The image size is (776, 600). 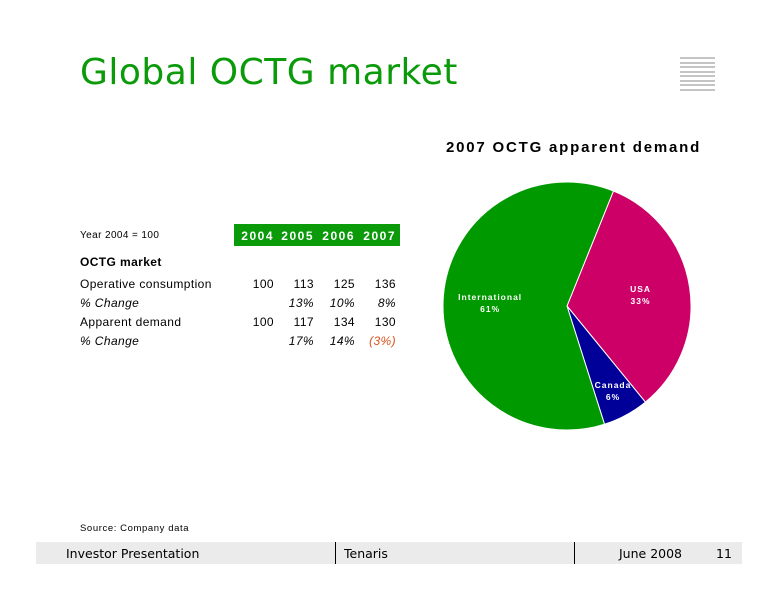 What do you see at coordinates (269, 72) in the screenshot?
I see `slide-title: Global OCTG market` at bounding box center [269, 72].